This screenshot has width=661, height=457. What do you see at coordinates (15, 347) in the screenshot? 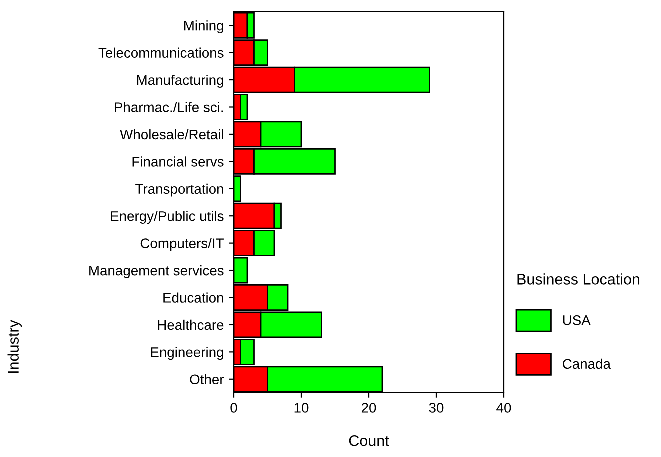
I see `y-axis-title: Industry` at bounding box center [15, 347].